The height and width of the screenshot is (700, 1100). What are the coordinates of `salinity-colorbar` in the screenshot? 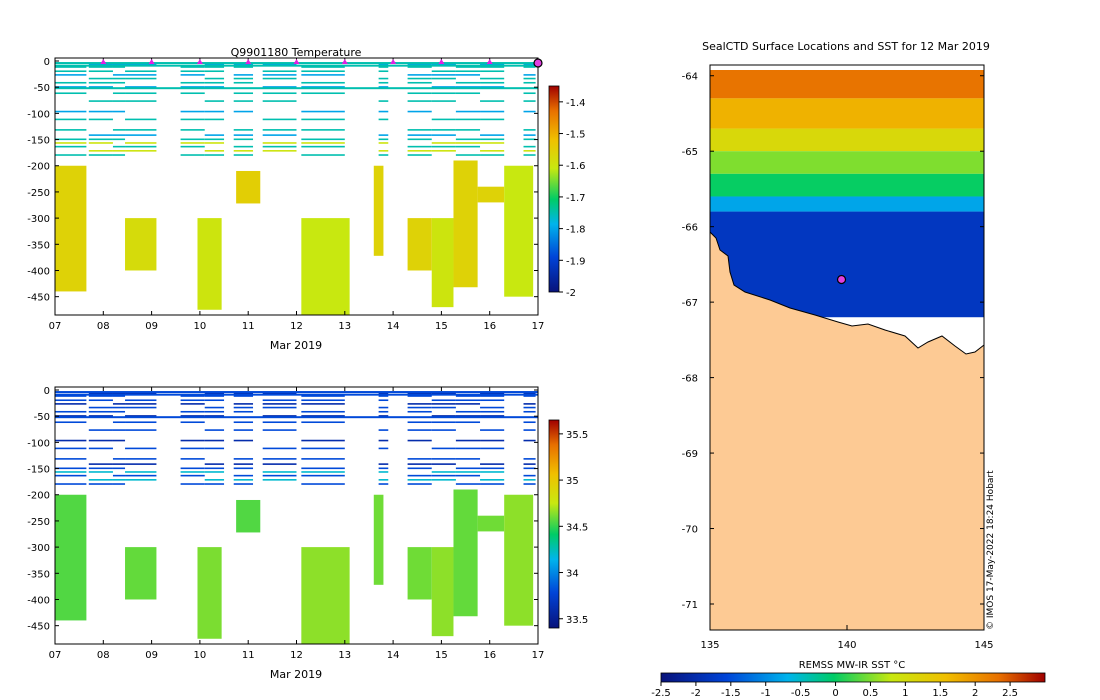 It's located at (554, 524).